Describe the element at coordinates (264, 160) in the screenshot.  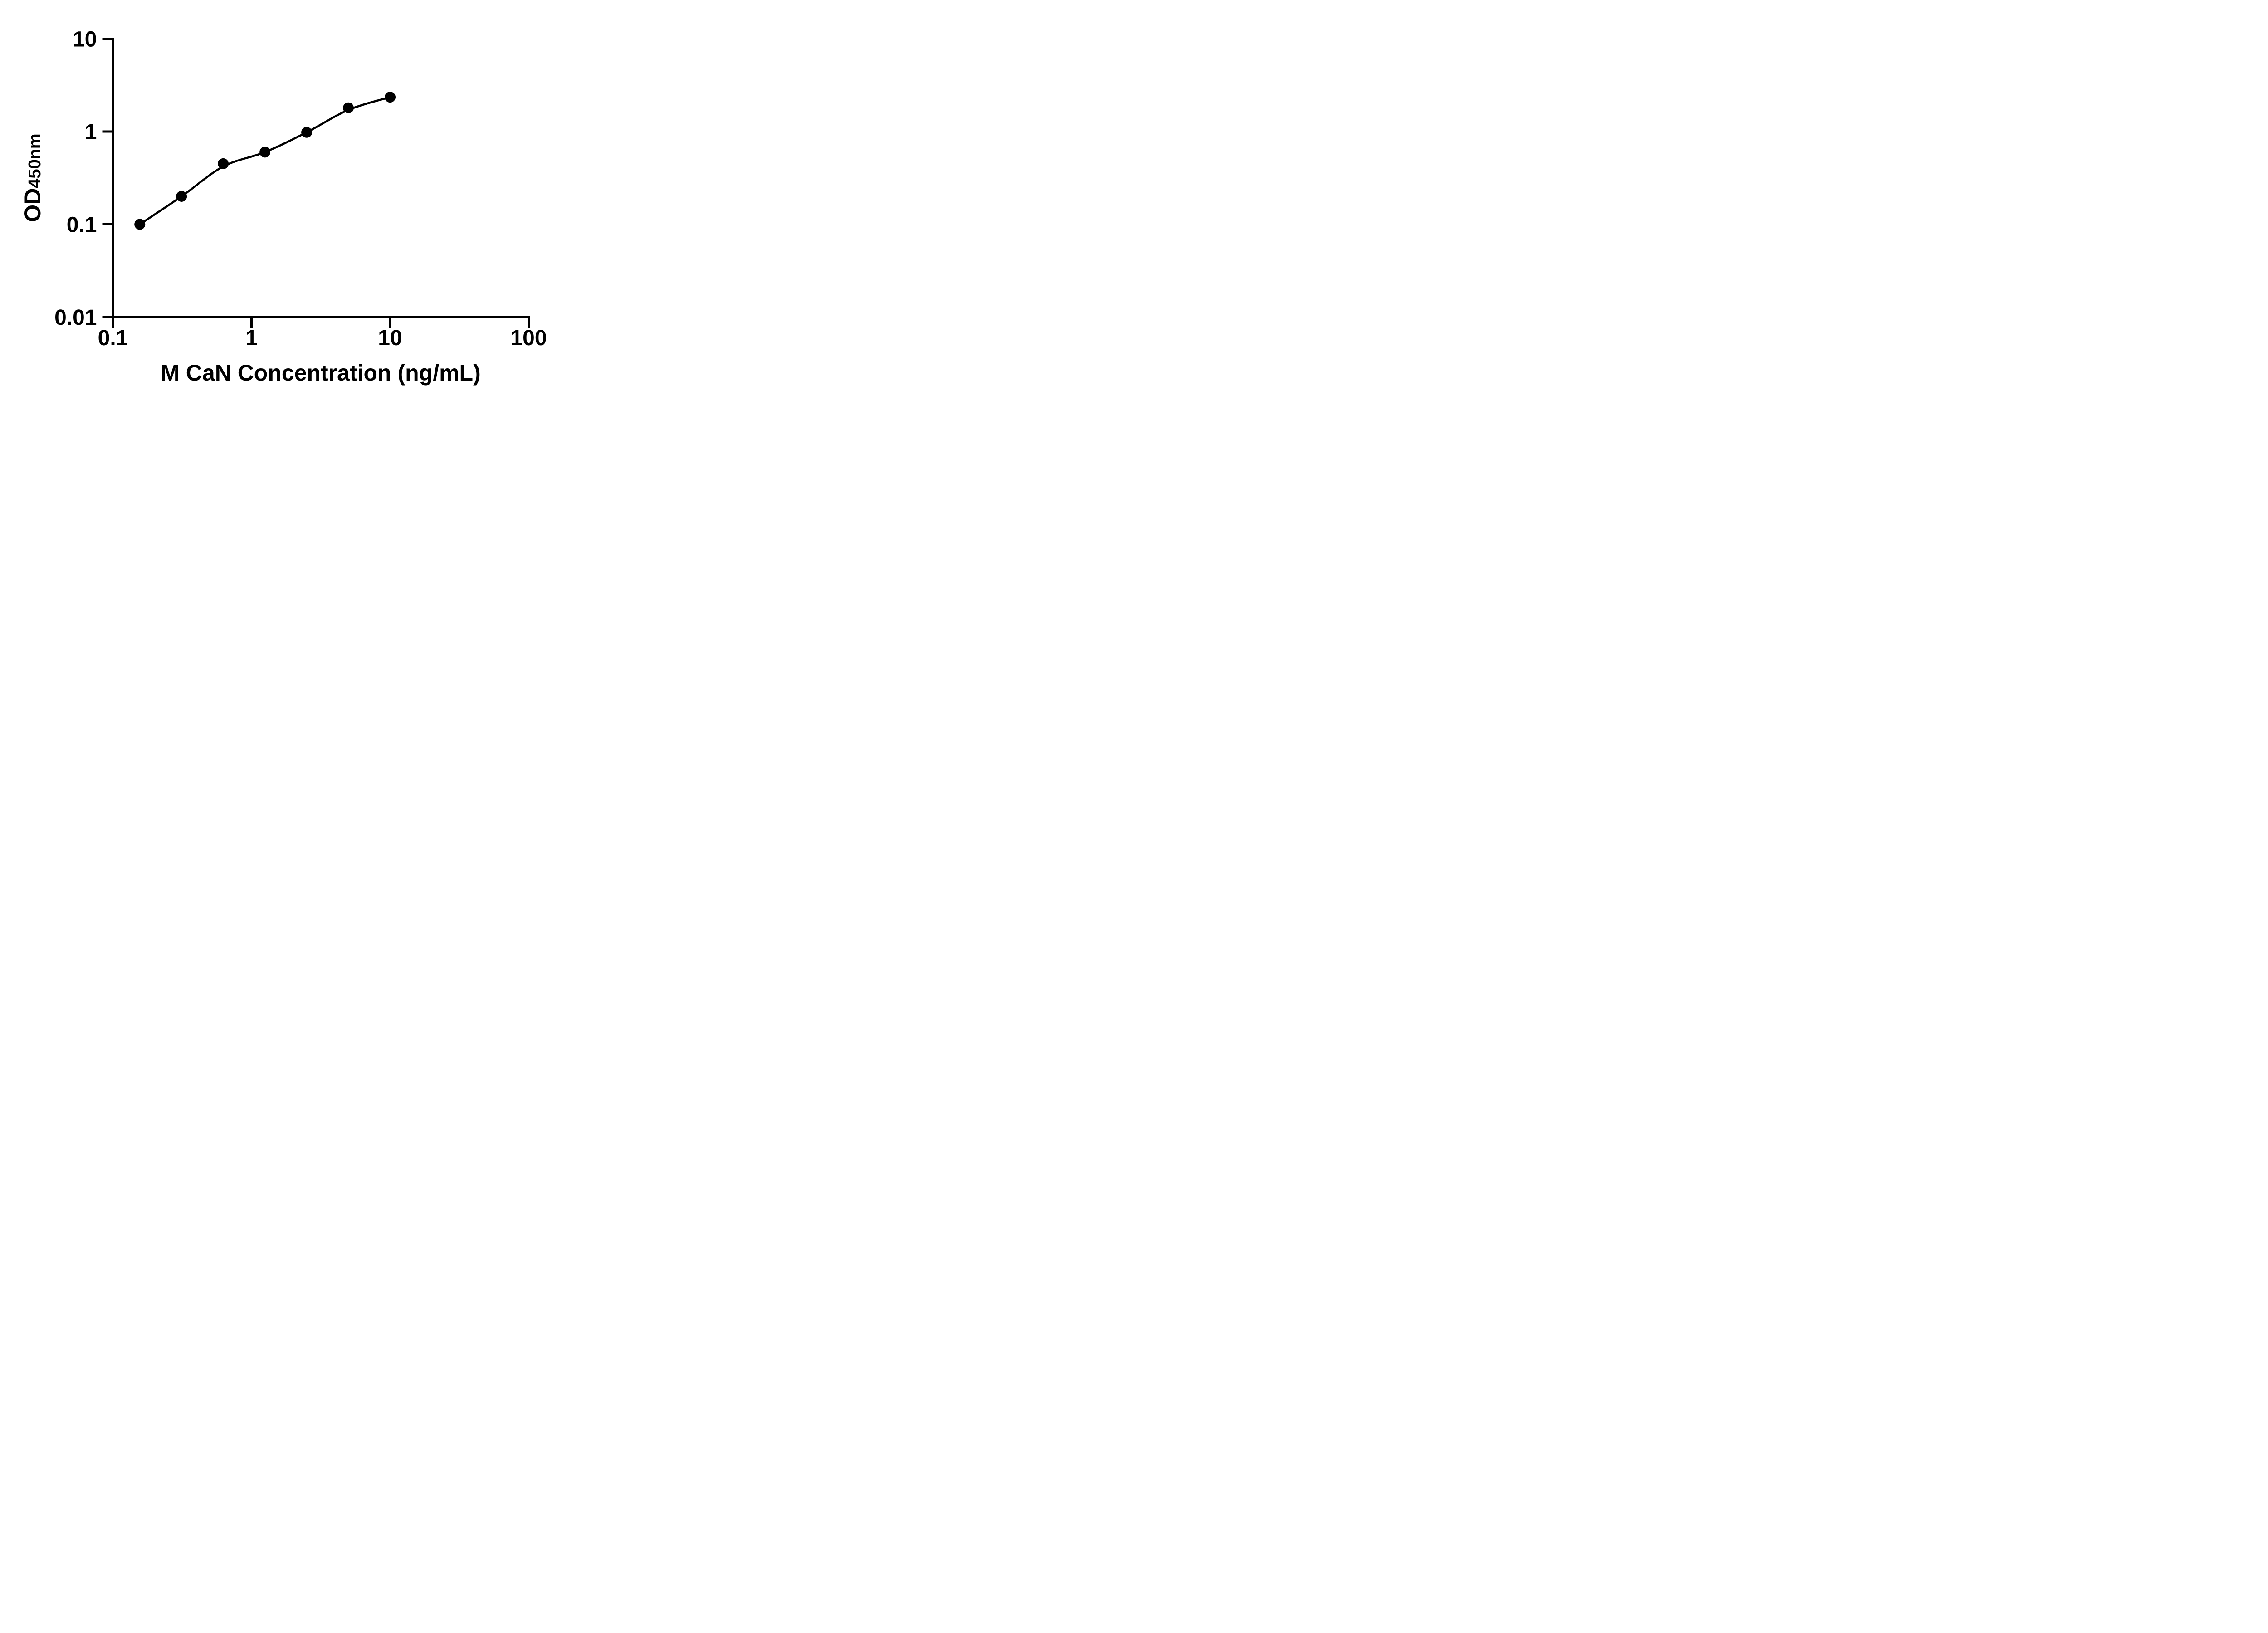
I see `fit-curve` at that location.